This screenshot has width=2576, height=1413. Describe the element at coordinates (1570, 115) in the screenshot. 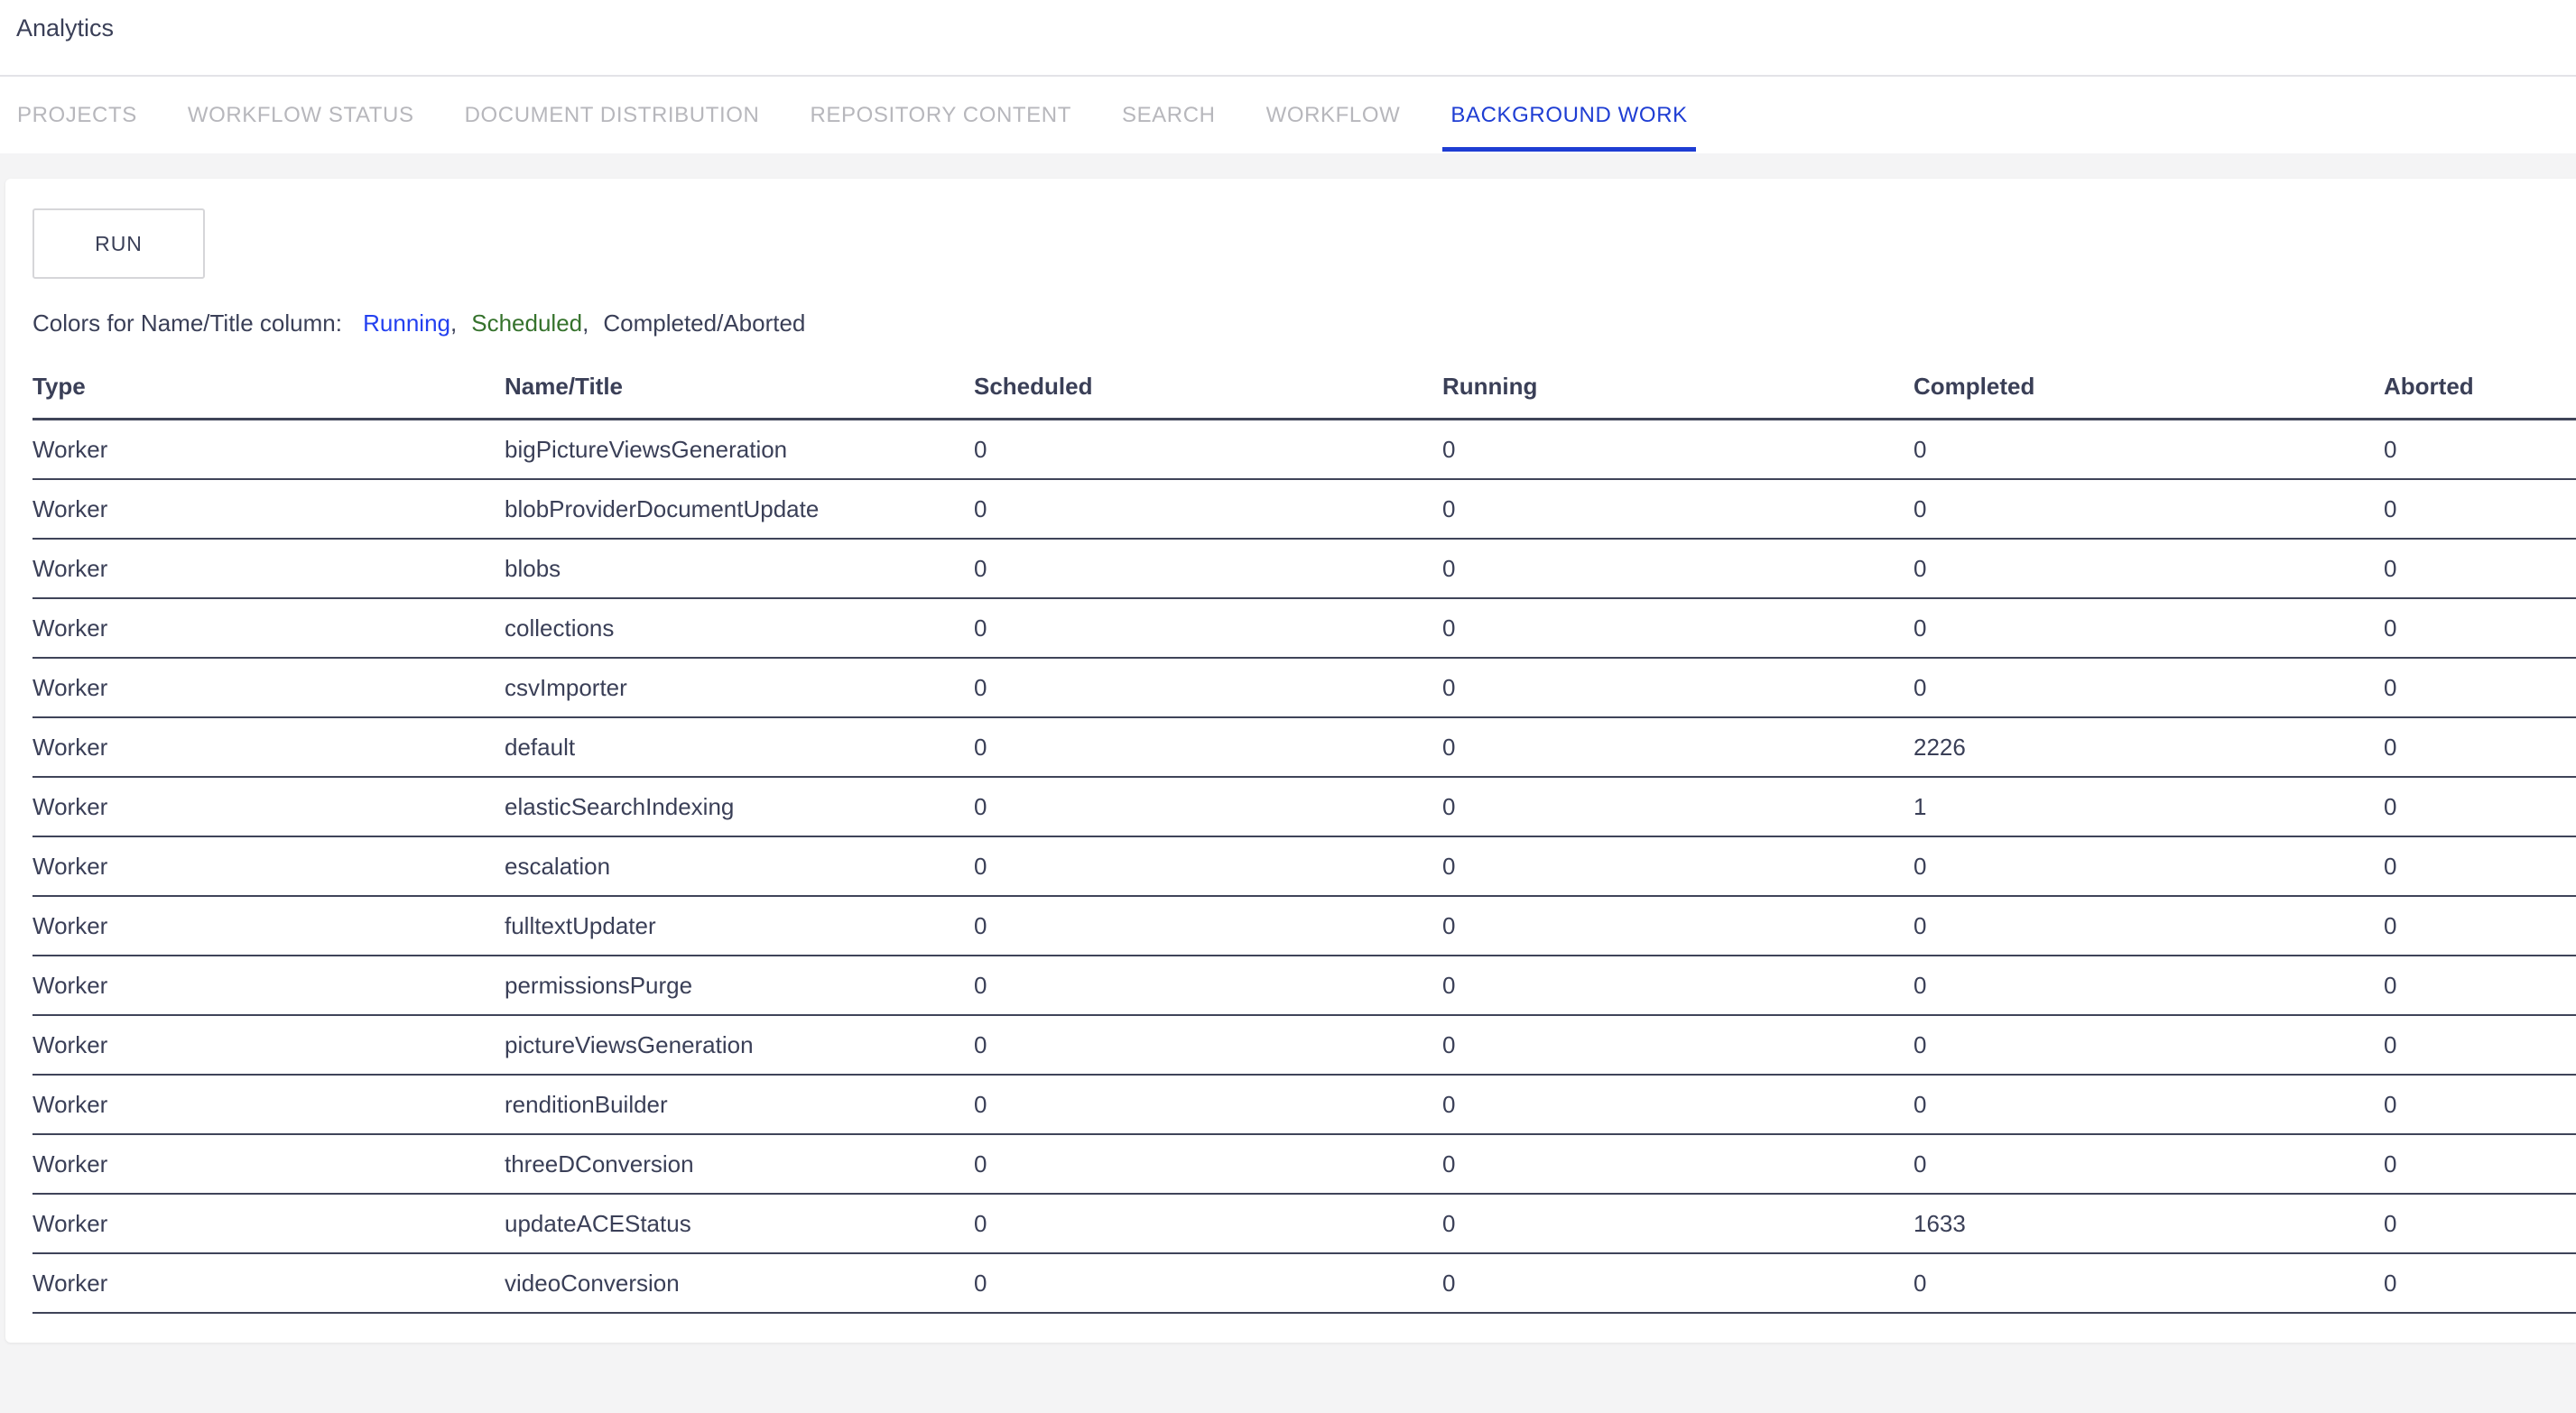

I see `tab-background-work: BACKGROUND WORK` at that location.